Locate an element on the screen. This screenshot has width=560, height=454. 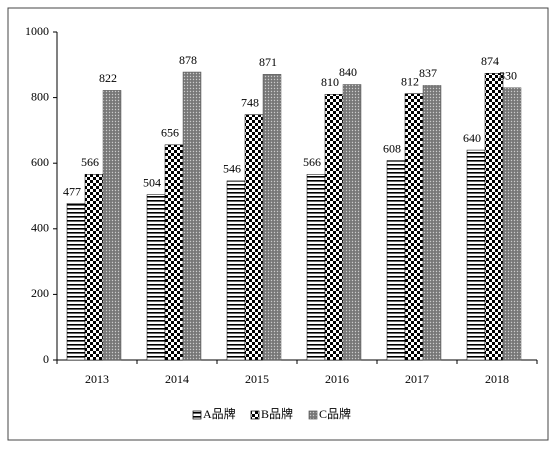
data-label: 810 is located at coordinates (330, 82).